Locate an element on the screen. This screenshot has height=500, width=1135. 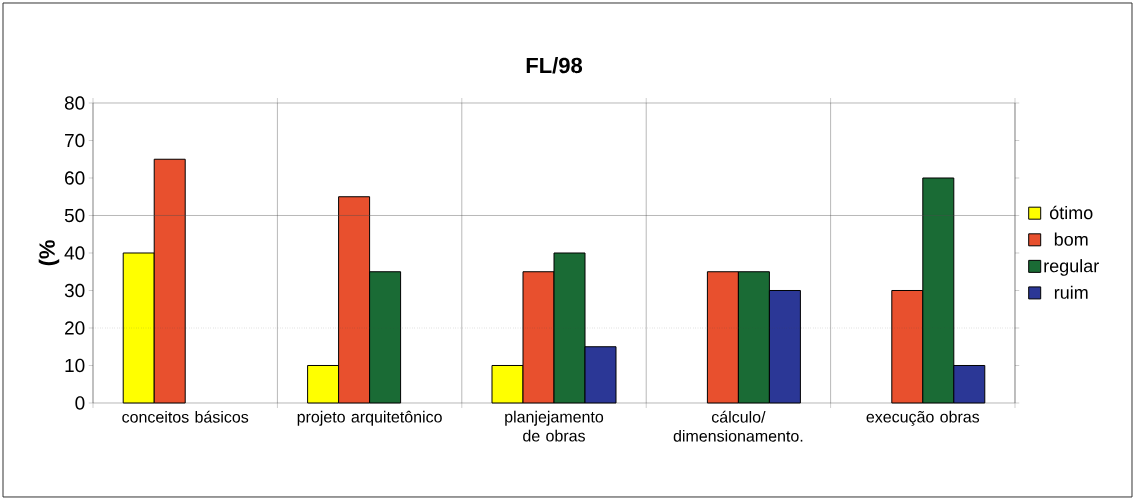
y-tick-label: 70 is located at coordinates (75, 140).